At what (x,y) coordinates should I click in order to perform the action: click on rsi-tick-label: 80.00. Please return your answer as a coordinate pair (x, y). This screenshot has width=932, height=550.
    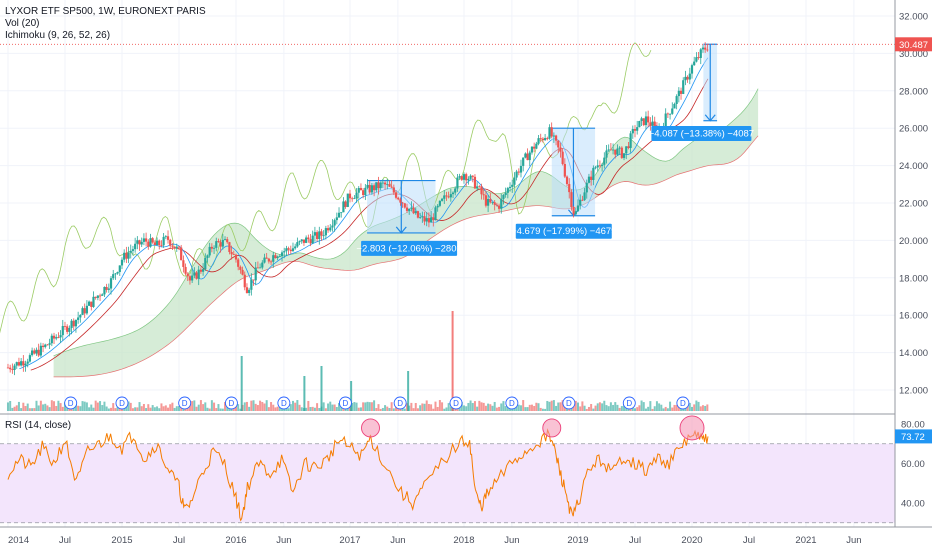
    Looking at the image, I should click on (913, 425).